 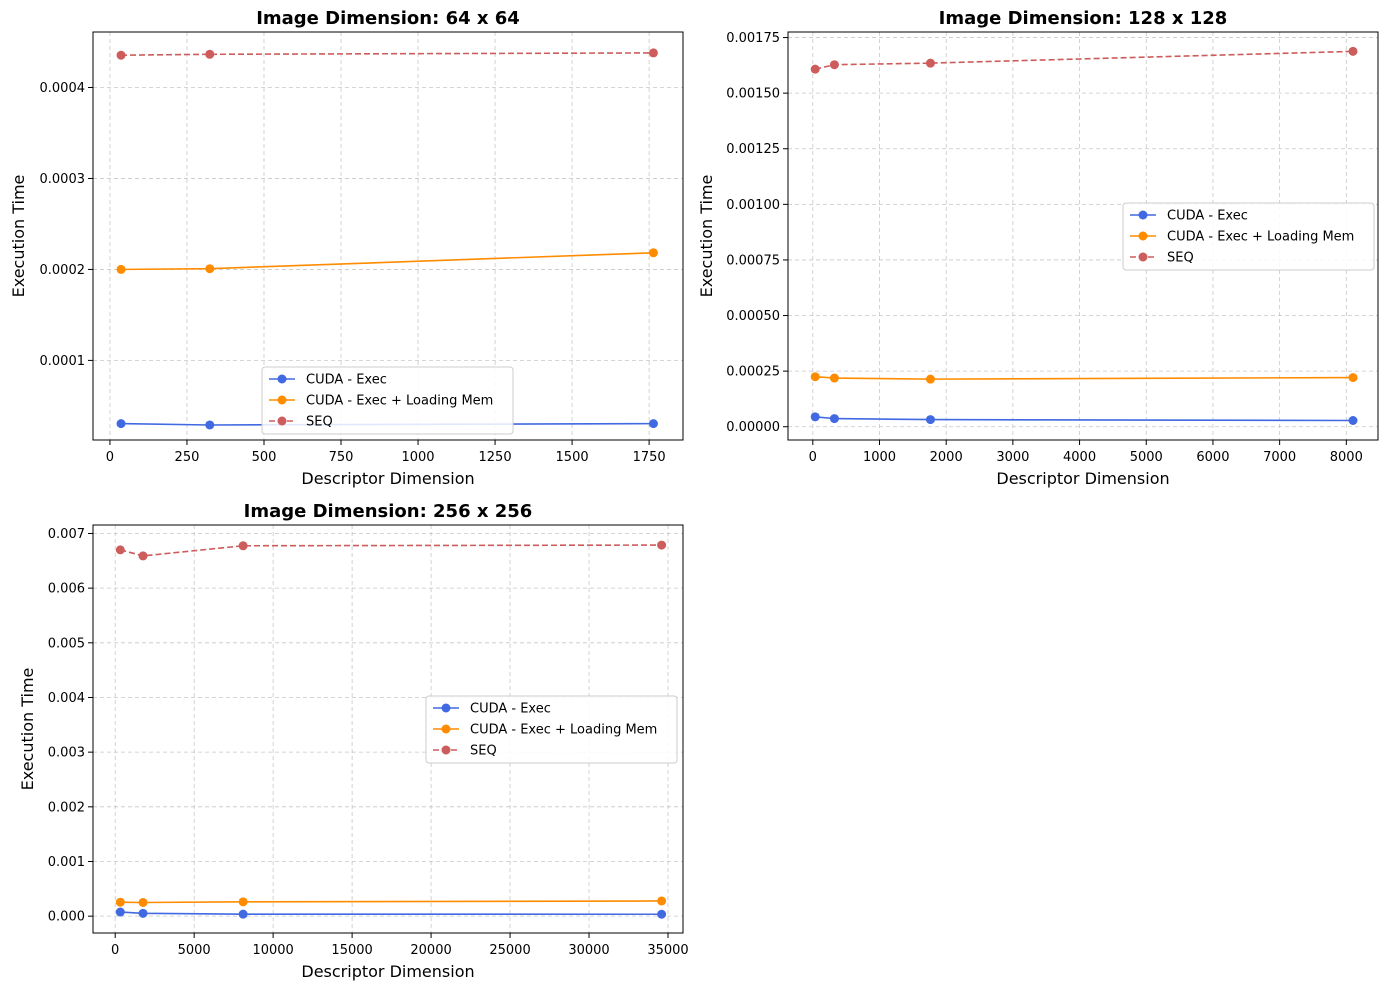 What do you see at coordinates (66, 807) in the screenshot?
I see `y-tick-label: 0.002` at bounding box center [66, 807].